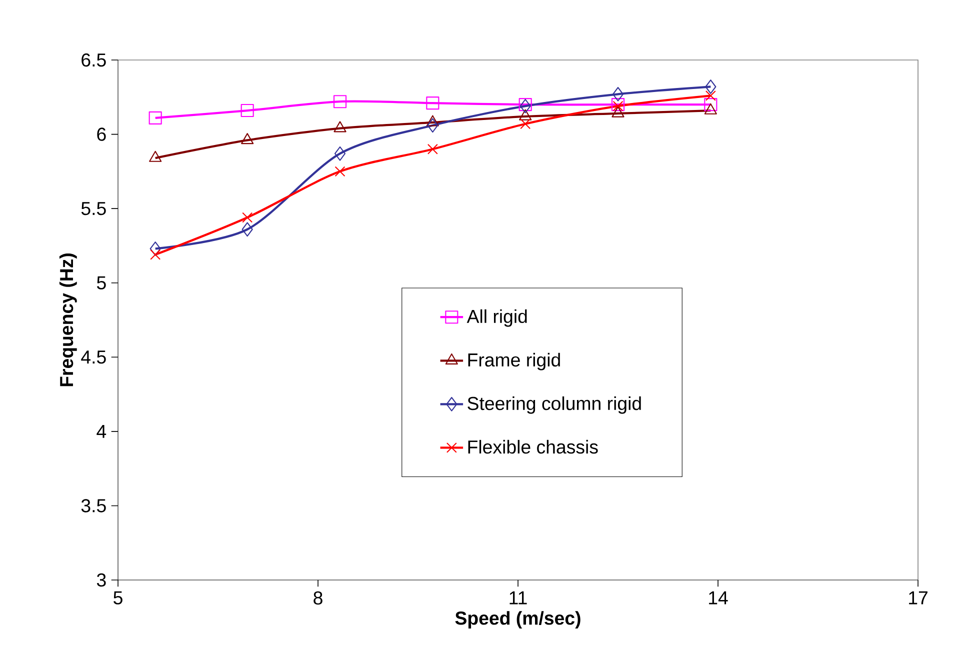  Describe the element at coordinates (101, 283) in the screenshot. I see `y-tick-label: 5` at that location.